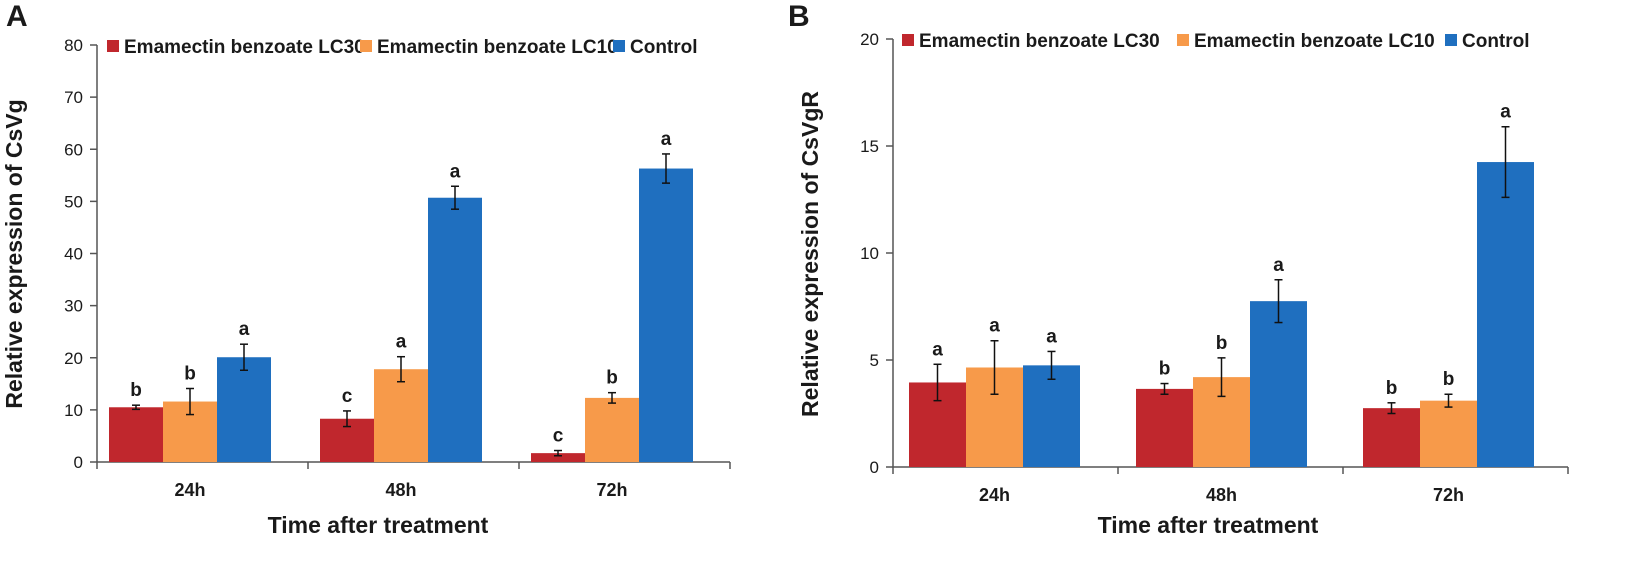  I want to click on panel-a-legend-label: Emamectin benzoate LC10, so click(497, 47).